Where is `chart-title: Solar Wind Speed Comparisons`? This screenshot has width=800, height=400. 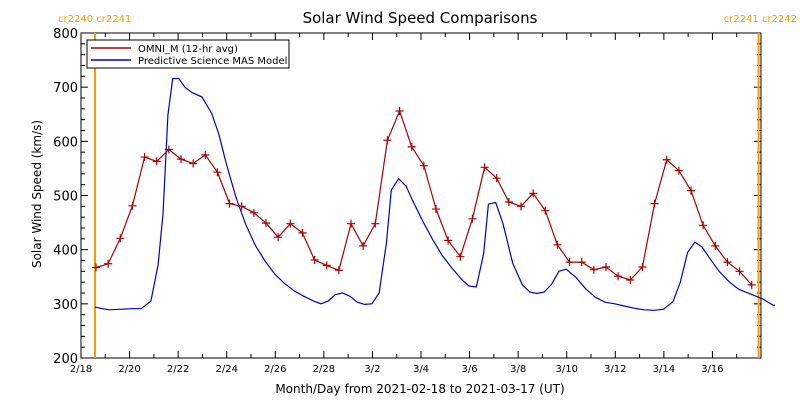
chart-title: Solar Wind Speed Comparisons is located at coordinates (420, 18).